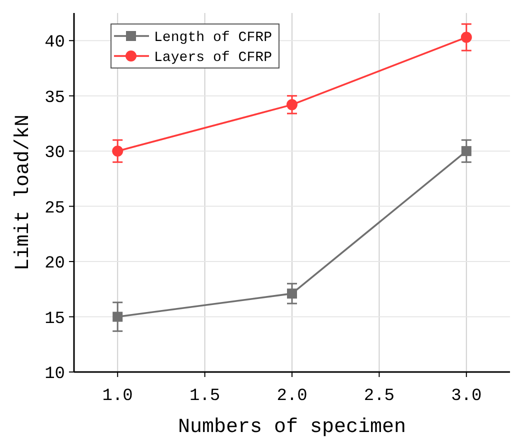  I want to click on y-tick-label: 25, so click(54, 208).